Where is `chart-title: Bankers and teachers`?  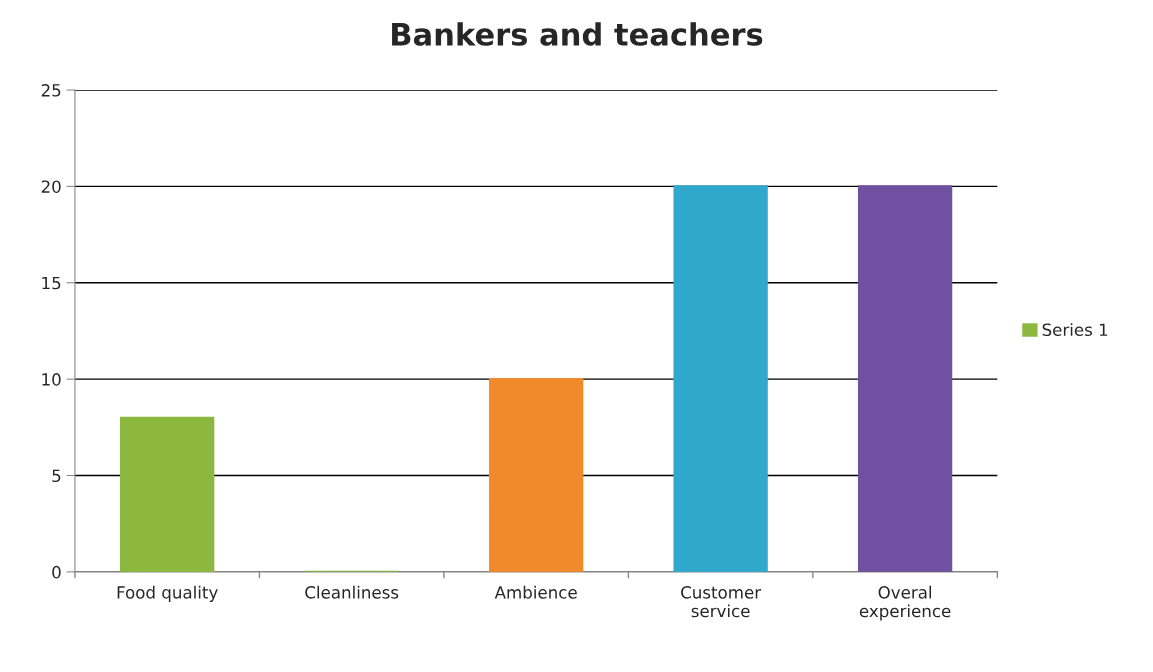 chart-title: Bankers and teachers is located at coordinates (577, 34).